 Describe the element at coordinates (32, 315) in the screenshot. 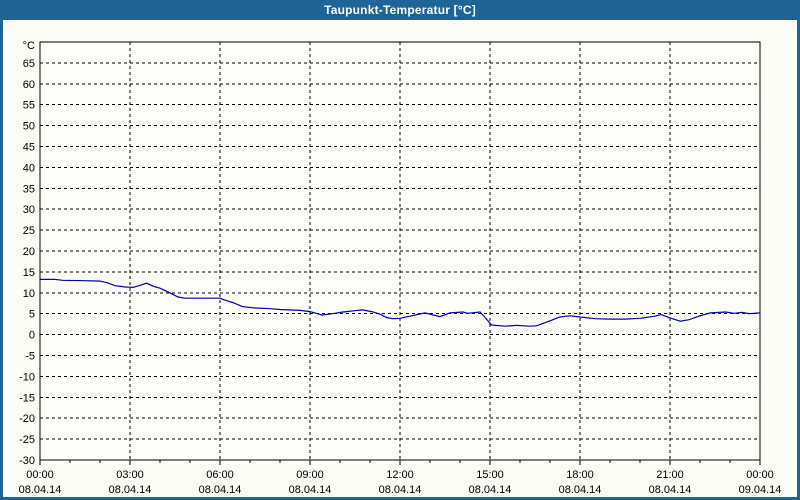

I see `y-tick-label: 5` at that location.